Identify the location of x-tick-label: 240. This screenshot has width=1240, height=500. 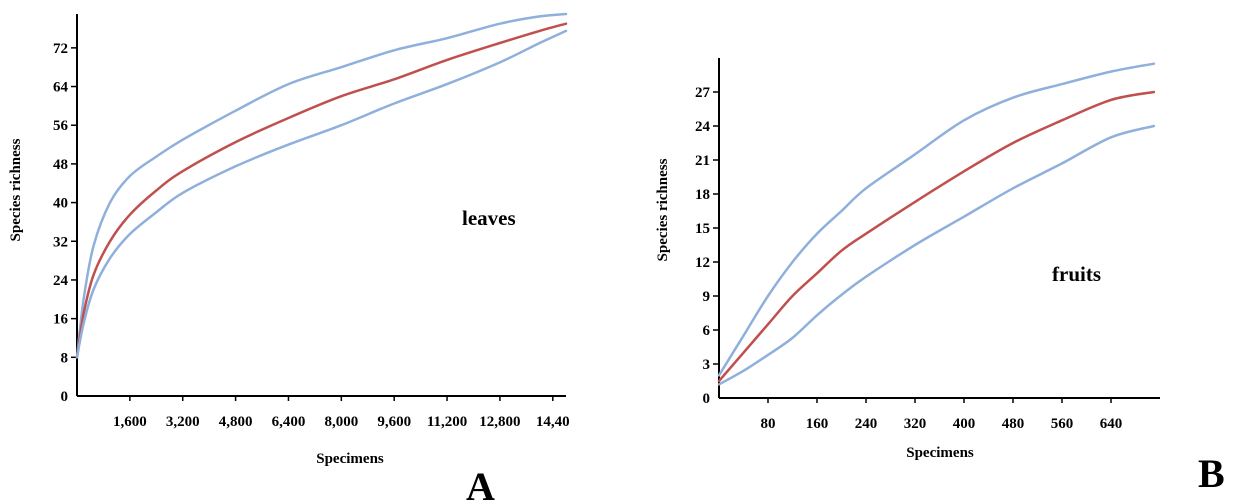
(866, 424).